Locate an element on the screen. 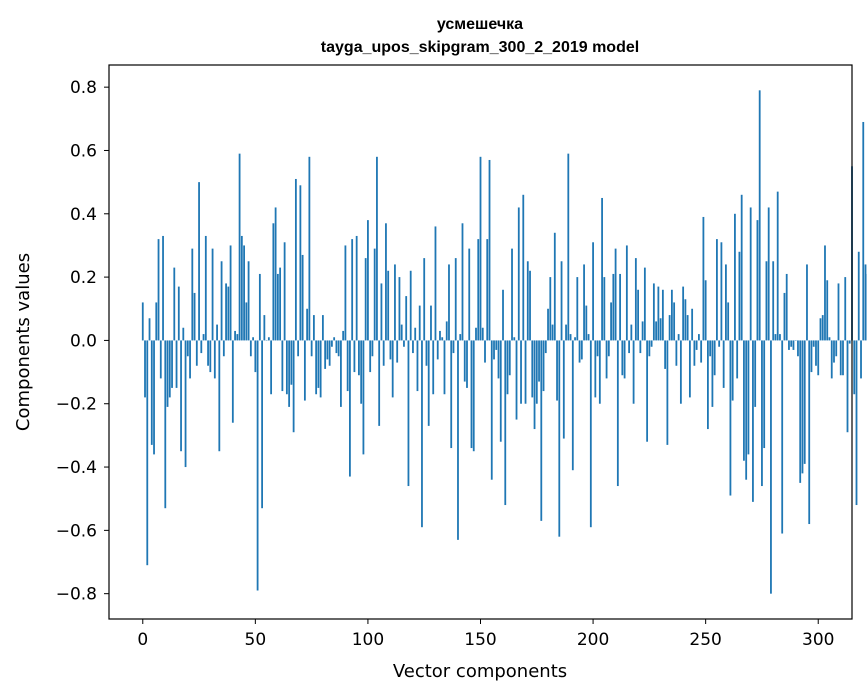 The height and width of the screenshot is (696, 867). x-tick-label: 50 is located at coordinates (256, 640).